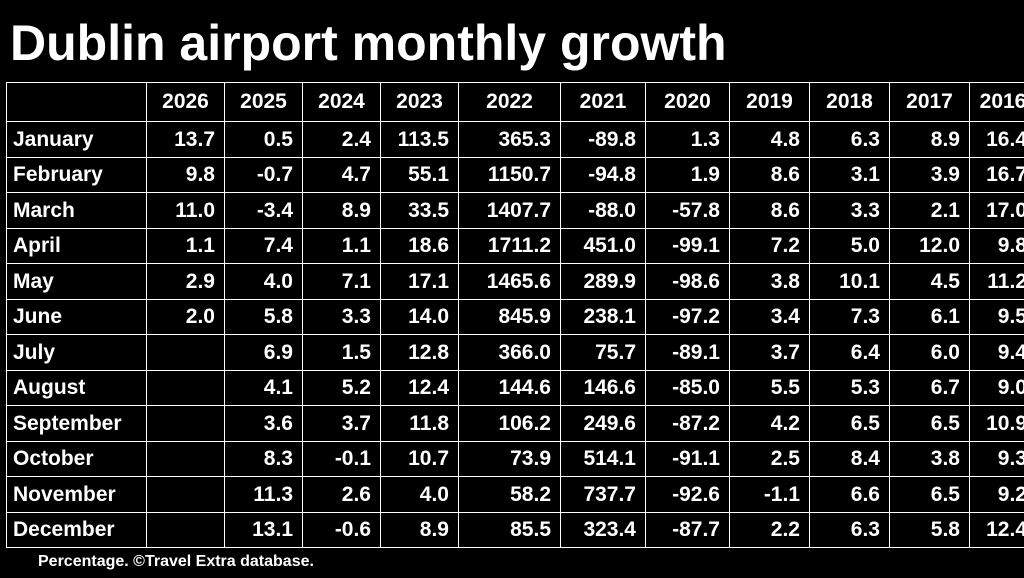  I want to click on value-cell: 737.7, so click(603, 494).